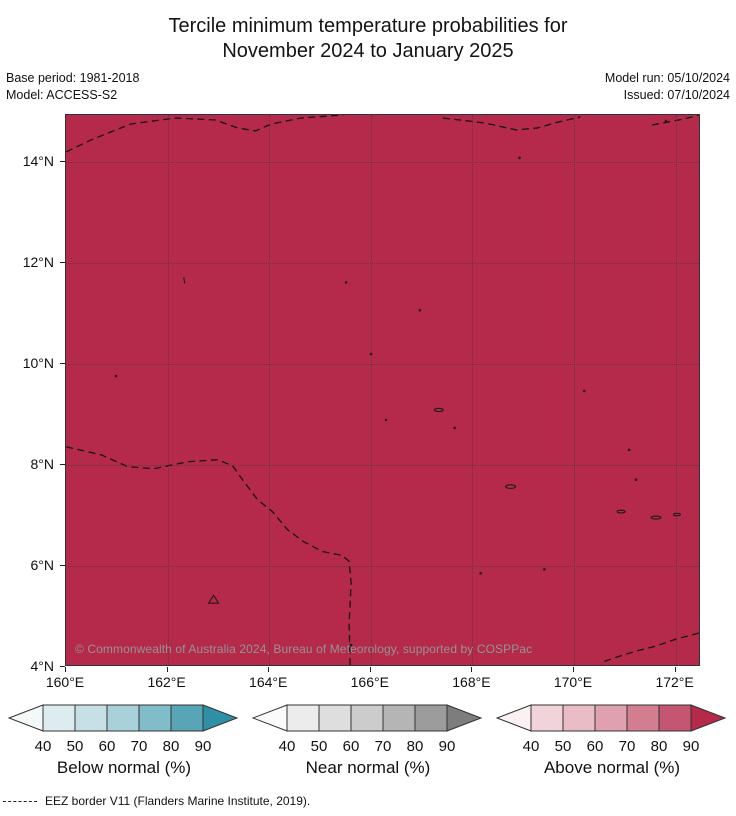 The width and height of the screenshot is (736, 816). Describe the element at coordinates (34, 394) in the screenshot. I see `y-axis: 14°N 12°N 10°N 8°N 6°N 4°N` at that location.